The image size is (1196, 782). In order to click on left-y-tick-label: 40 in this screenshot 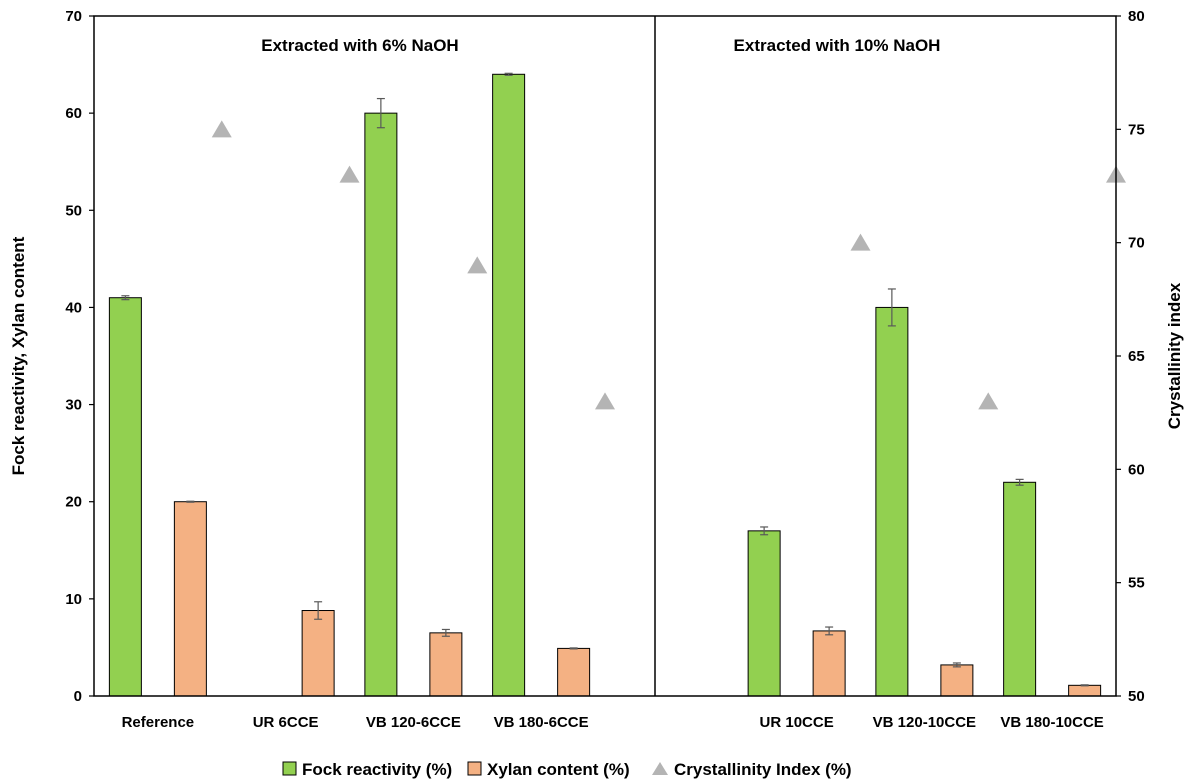, I will do `click(73, 307)`.